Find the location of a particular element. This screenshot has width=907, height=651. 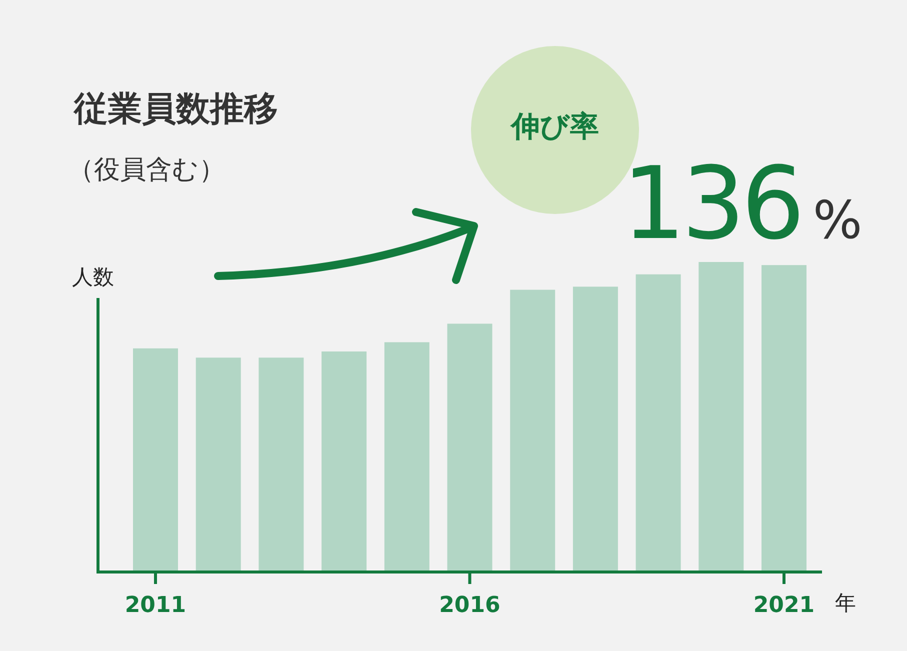

chart-title: 従業員数推移 is located at coordinates (175, 109).